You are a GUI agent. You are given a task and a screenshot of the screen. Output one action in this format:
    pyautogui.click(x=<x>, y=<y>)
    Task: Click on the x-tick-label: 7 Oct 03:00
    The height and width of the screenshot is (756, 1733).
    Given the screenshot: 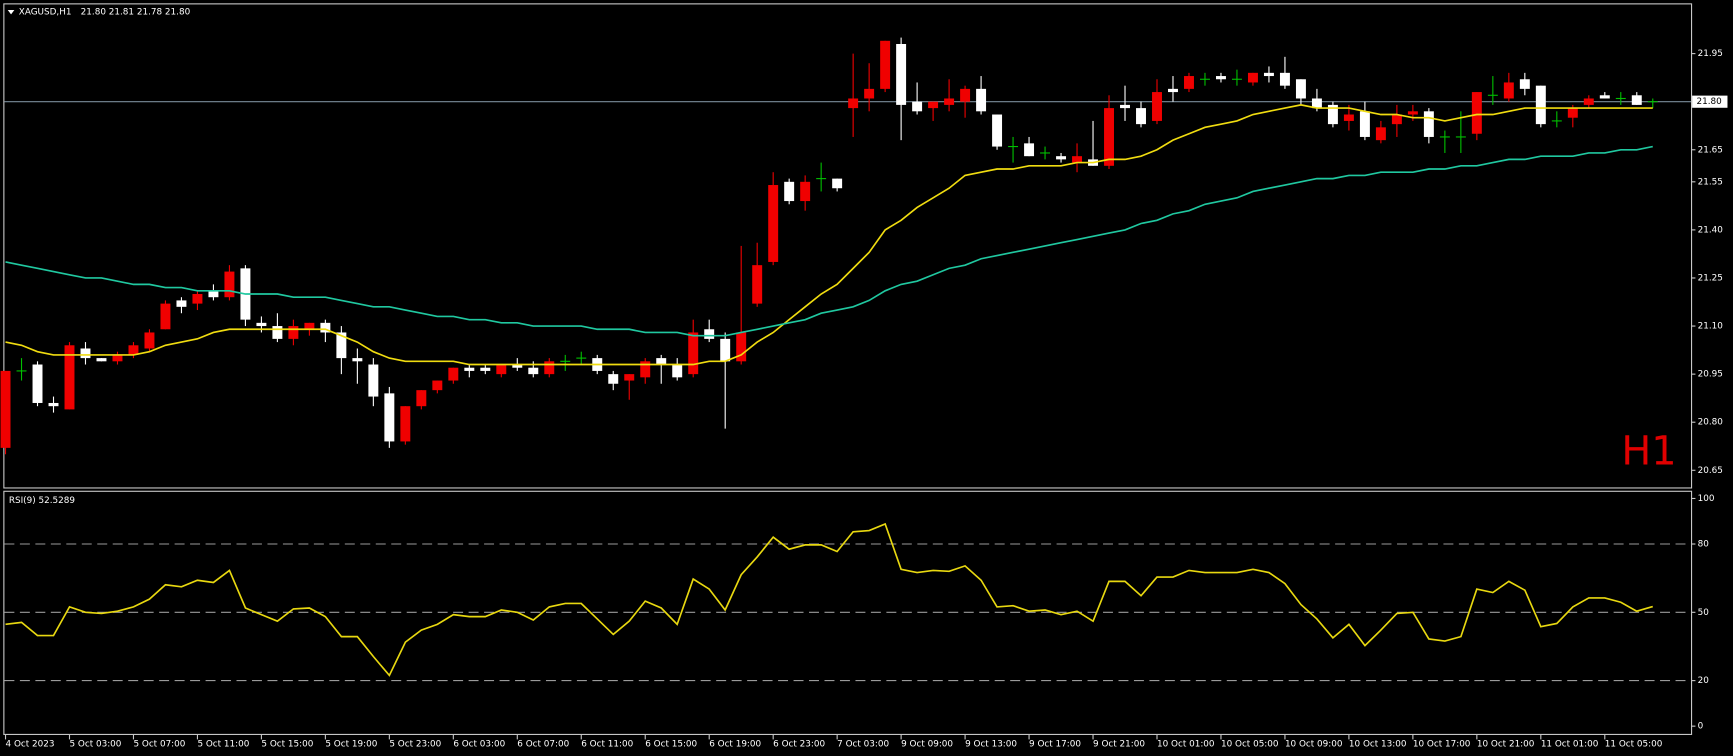 What is the action you would take?
    pyautogui.click(x=863, y=744)
    